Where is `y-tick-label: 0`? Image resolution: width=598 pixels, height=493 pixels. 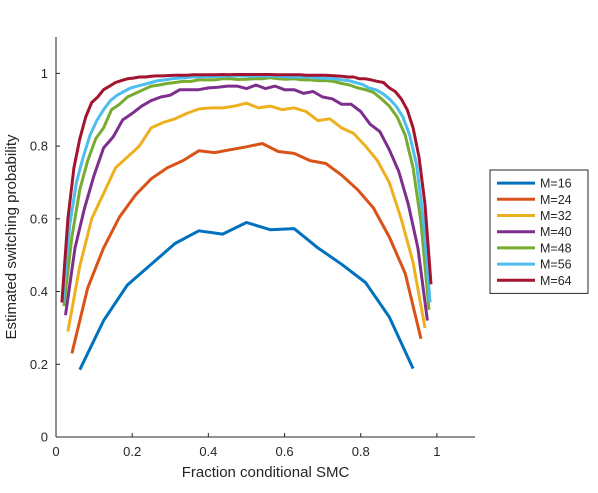 y-tick-label: 0 is located at coordinates (44, 437).